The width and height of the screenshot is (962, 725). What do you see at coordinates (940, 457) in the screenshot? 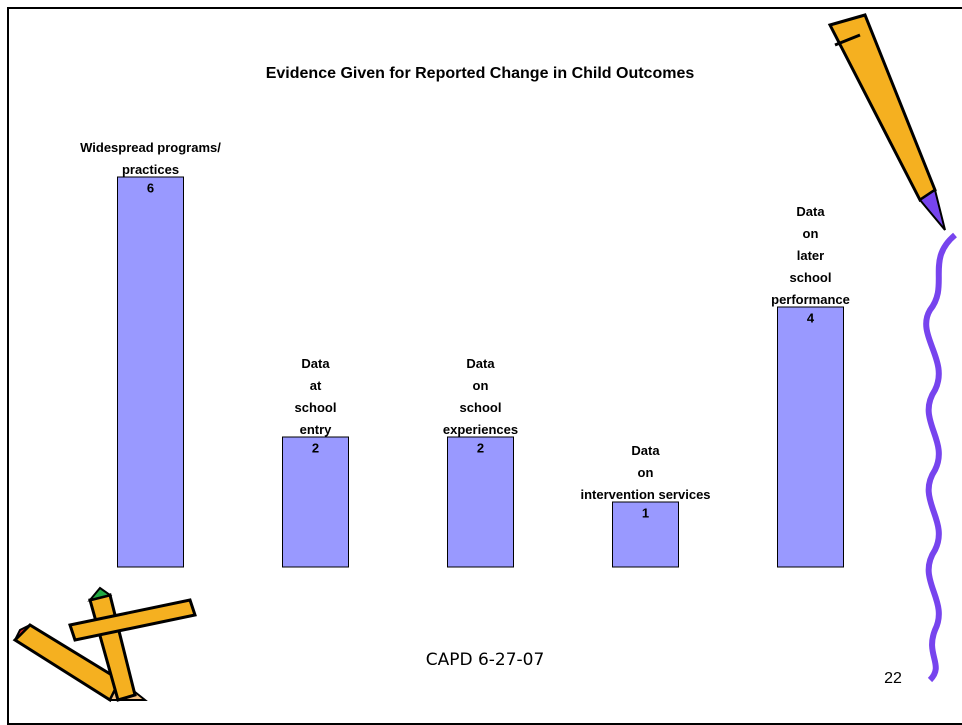
I see `decorative-squiggle` at bounding box center [940, 457].